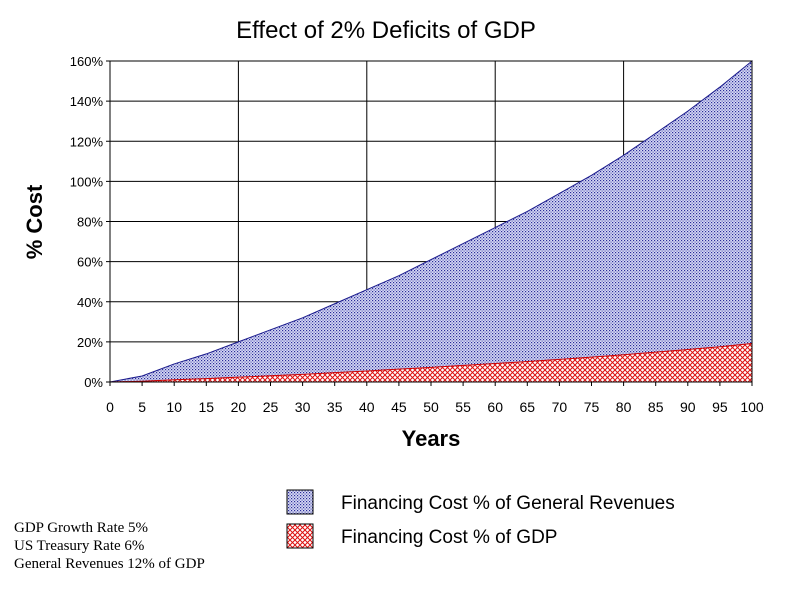 This screenshot has height=600, width=800. Describe the element at coordinates (592, 407) in the screenshot. I see `x-tick-label: 75` at that location.